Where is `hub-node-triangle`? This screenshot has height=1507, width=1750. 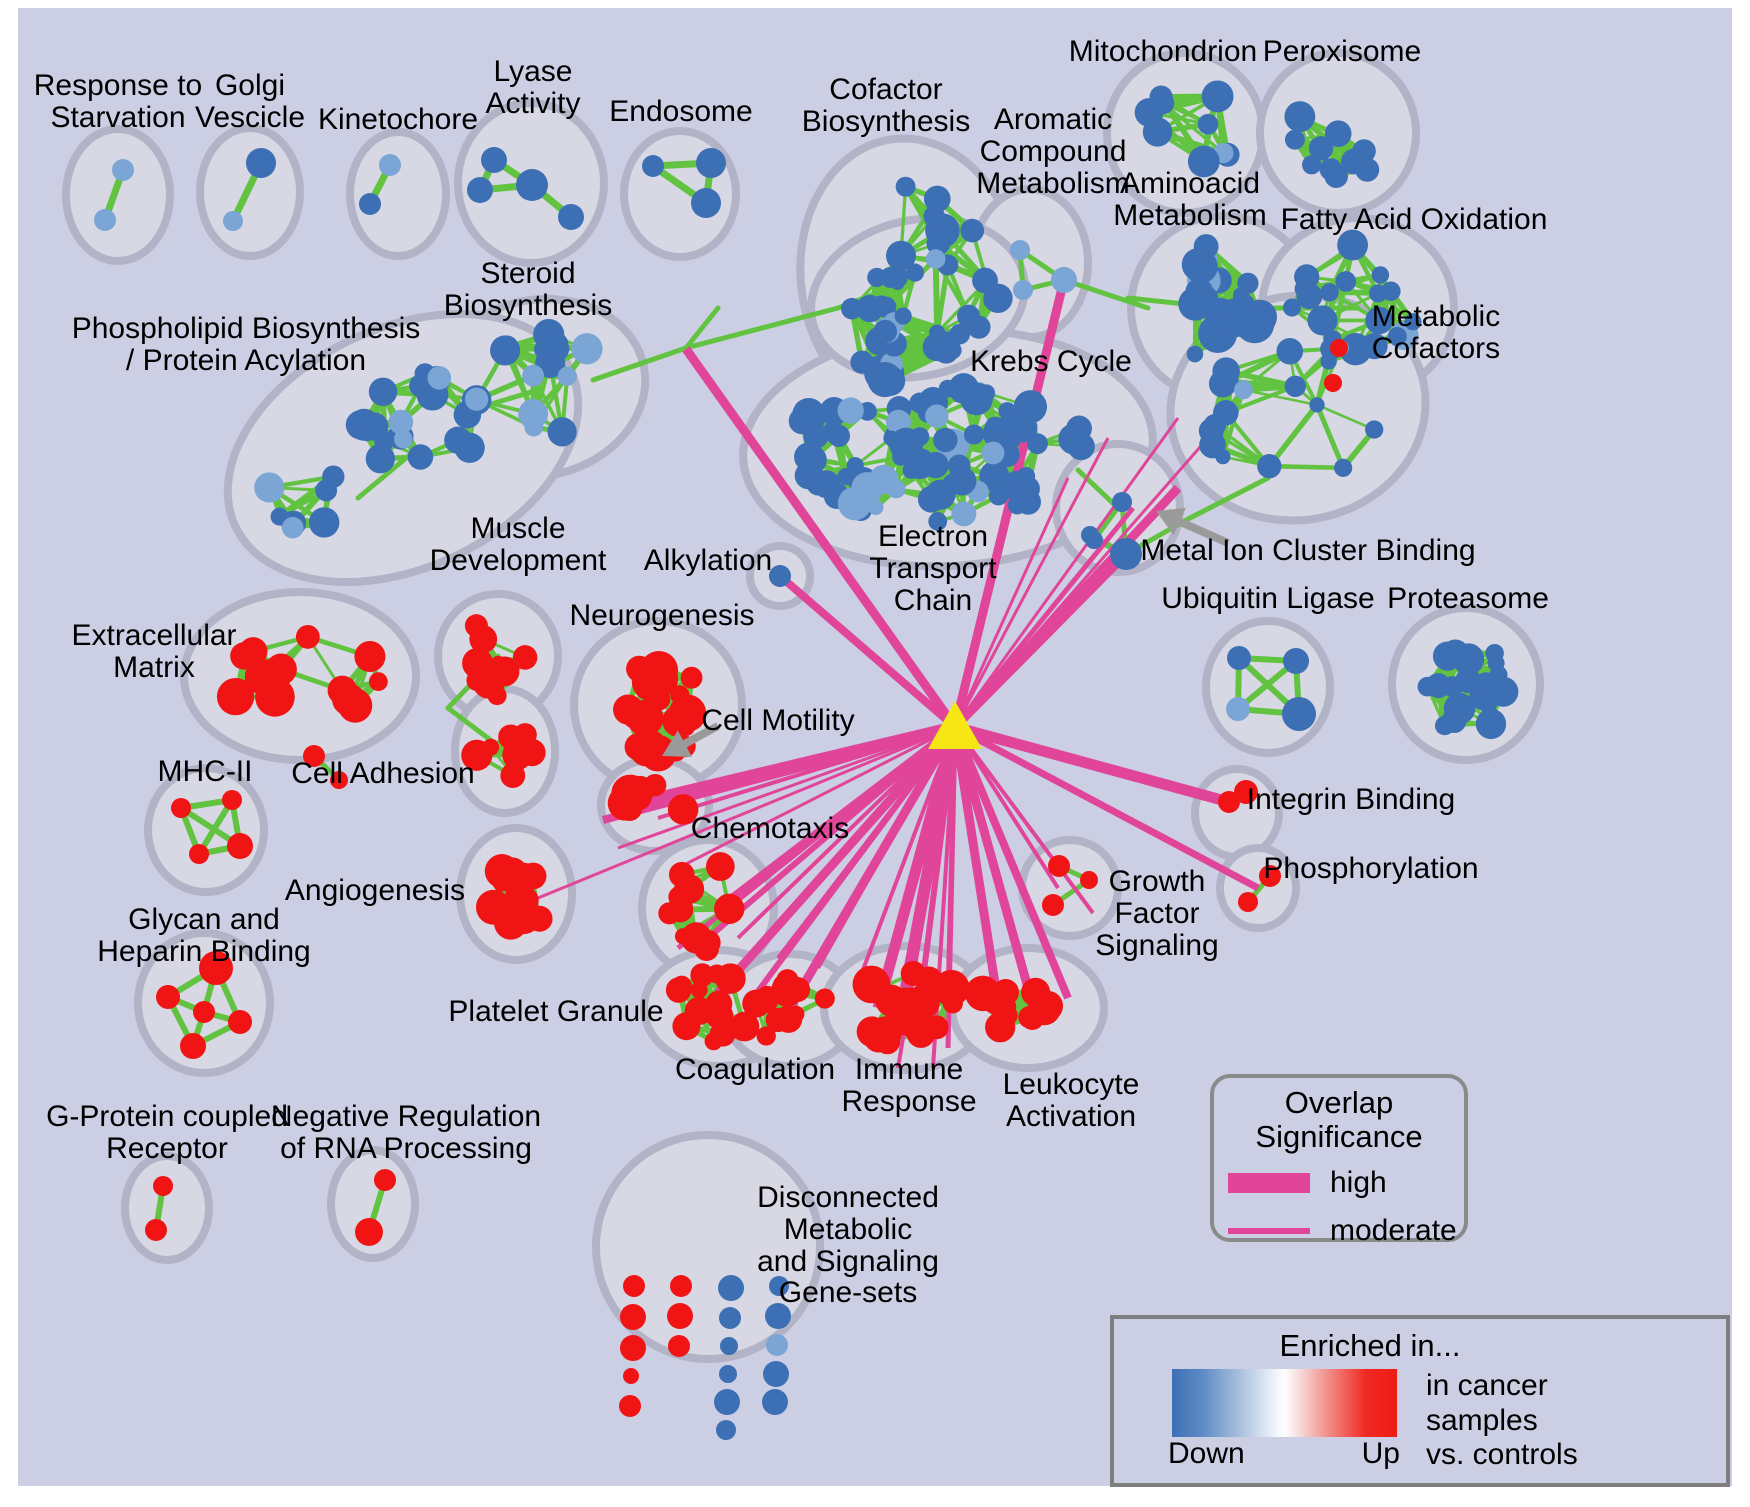
hub-node-triangle is located at coordinates (955, 725).